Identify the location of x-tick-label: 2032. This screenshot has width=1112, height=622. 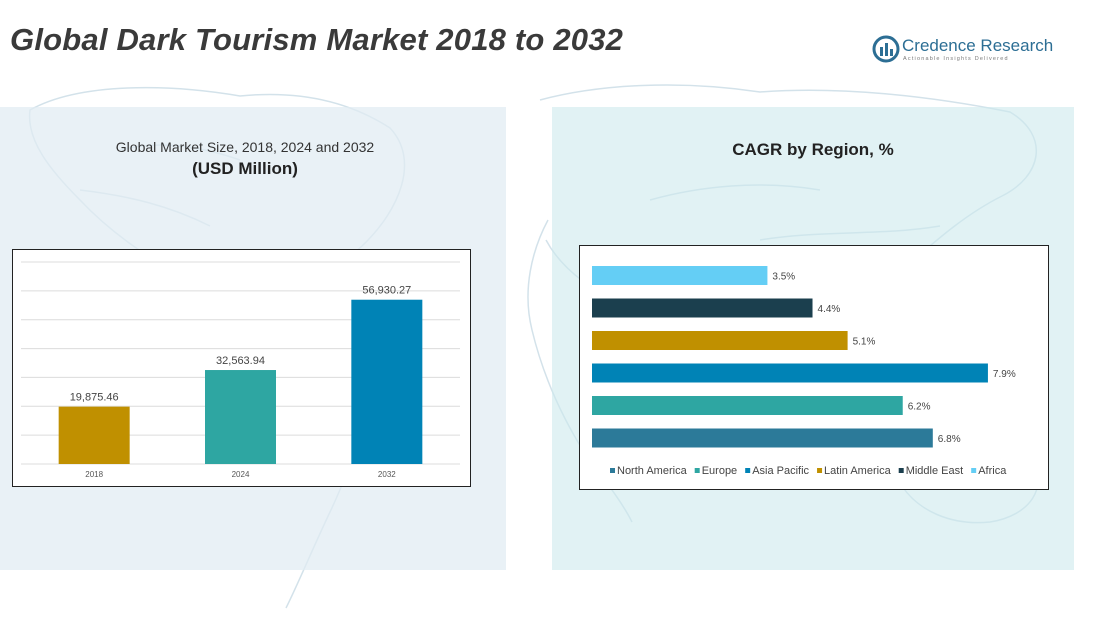
(387, 474).